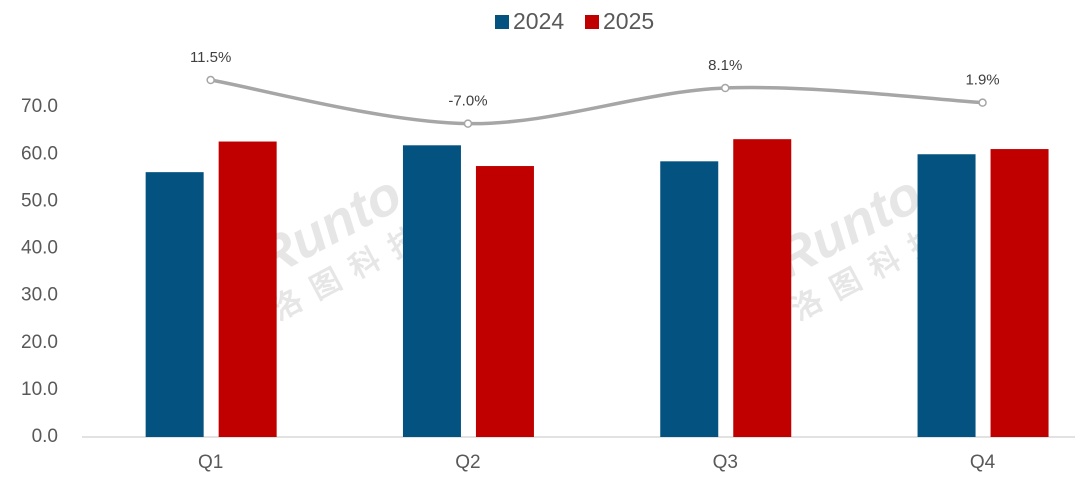 The image size is (1080, 480). Describe the element at coordinates (467, 462) in the screenshot. I see `x-tick-label: Q2` at that location.